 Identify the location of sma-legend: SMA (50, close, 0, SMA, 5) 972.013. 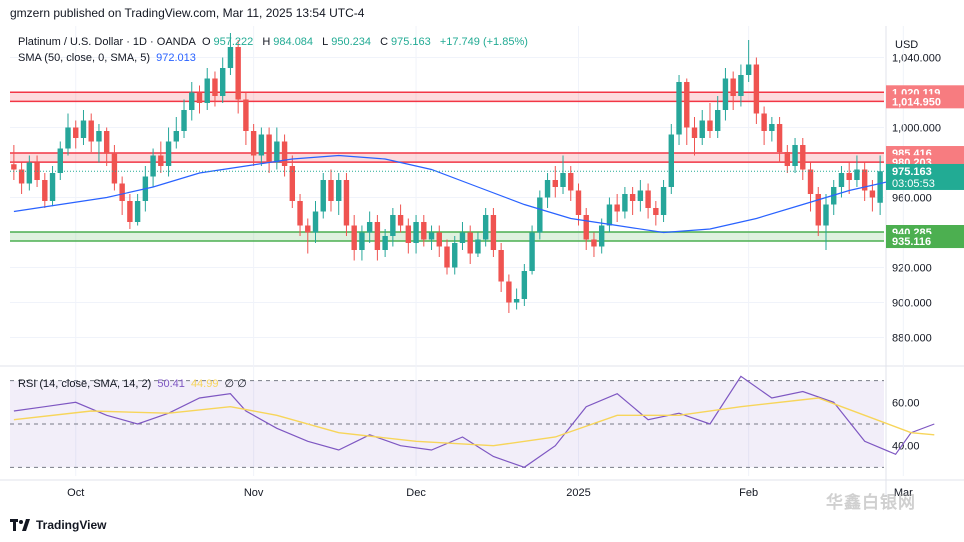
(108, 58).